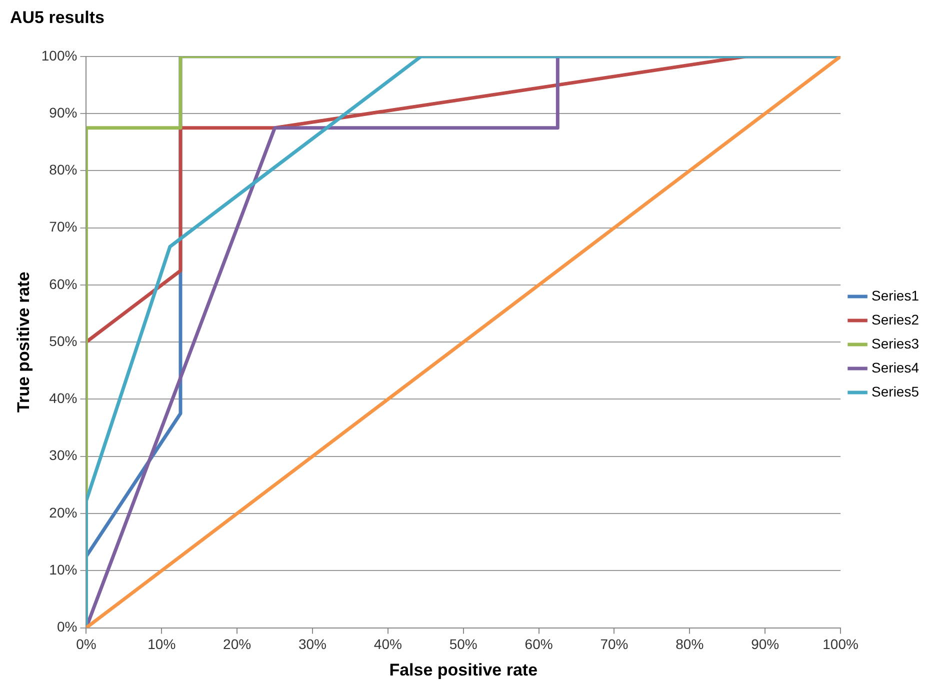 The image size is (949, 693). Describe the element at coordinates (896, 319) in the screenshot. I see `legend-label: Series2` at that location.